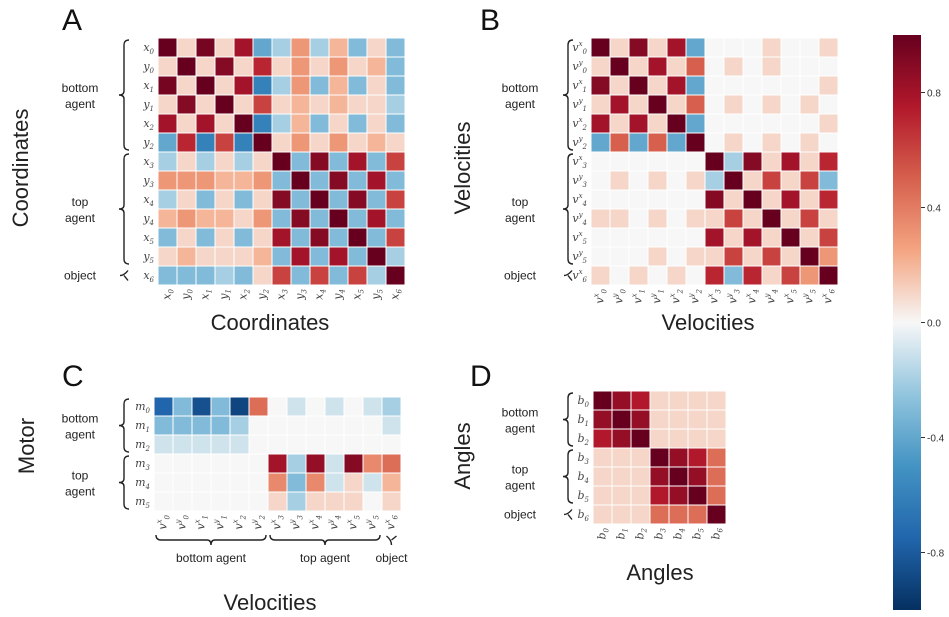  I want to click on tick-label: b4, so click(583, 477).